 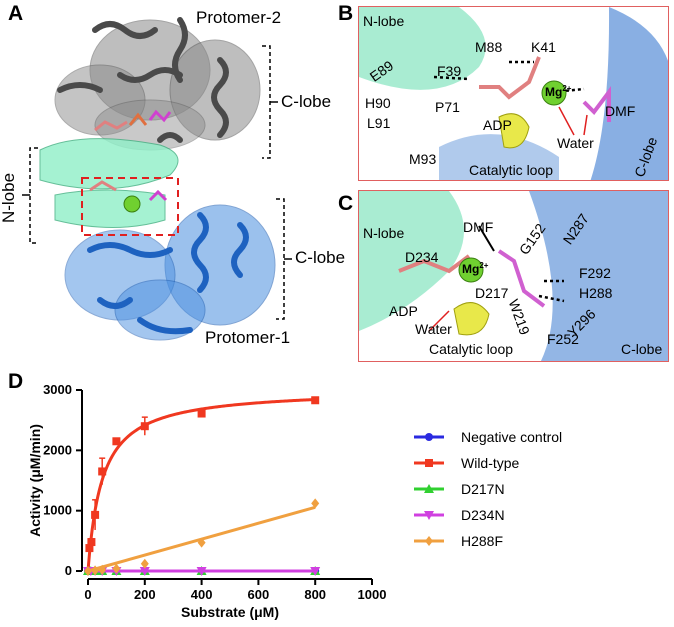 I want to click on panel-letter-c: C, so click(x=346, y=203).